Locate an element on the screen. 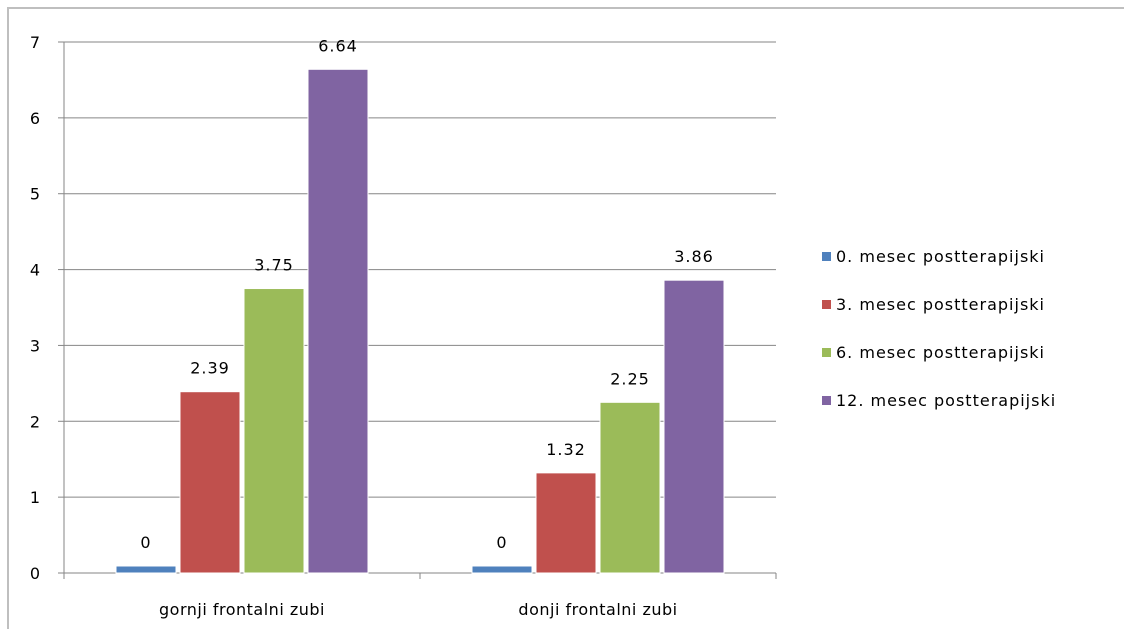 This screenshot has width=1124, height=629. y-tick-label: 0 is located at coordinates (35, 573).